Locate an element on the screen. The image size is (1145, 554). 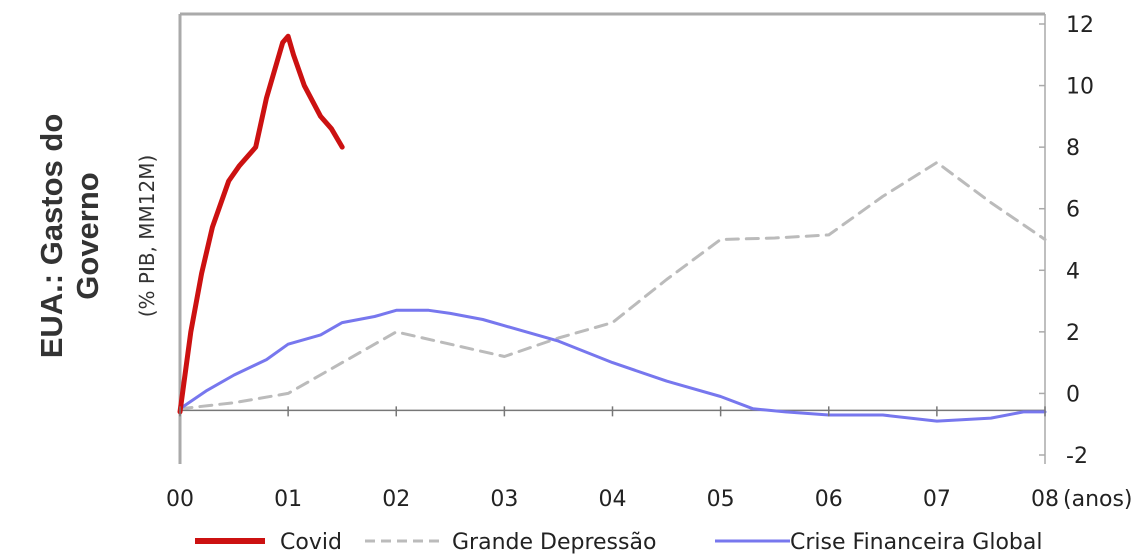
y-tick-label: 12 is located at coordinates (1080, 25).